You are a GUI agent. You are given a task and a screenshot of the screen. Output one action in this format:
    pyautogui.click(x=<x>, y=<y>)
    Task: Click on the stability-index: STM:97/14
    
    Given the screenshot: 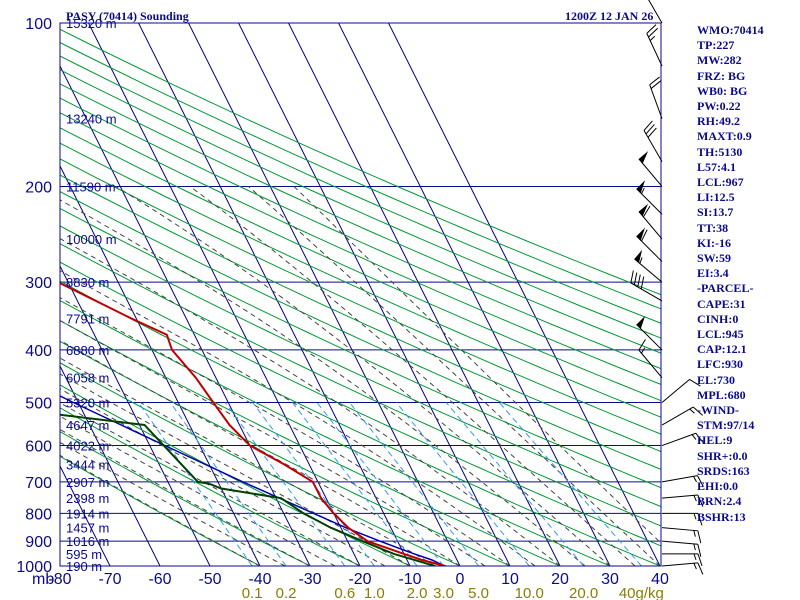 What is the action you would take?
    pyautogui.click(x=726, y=425)
    